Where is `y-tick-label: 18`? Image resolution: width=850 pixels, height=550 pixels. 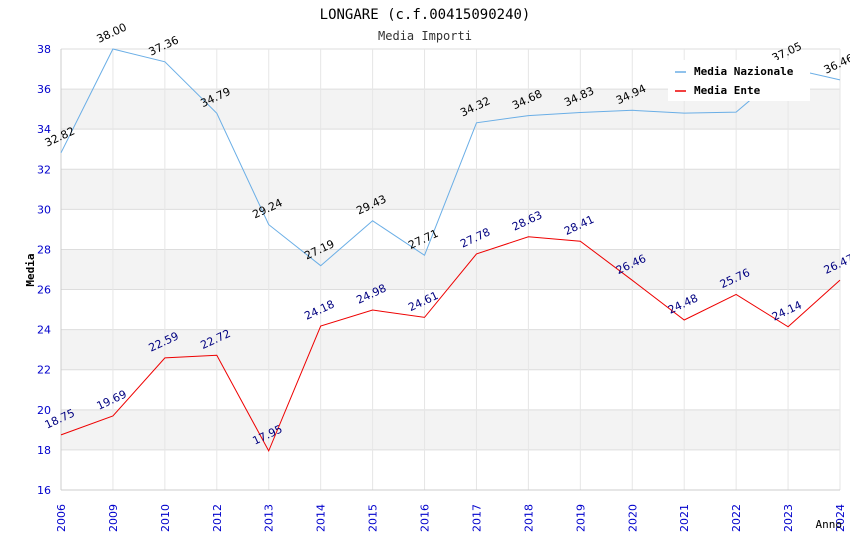 y-tick-label: 18 is located at coordinates (44, 450).